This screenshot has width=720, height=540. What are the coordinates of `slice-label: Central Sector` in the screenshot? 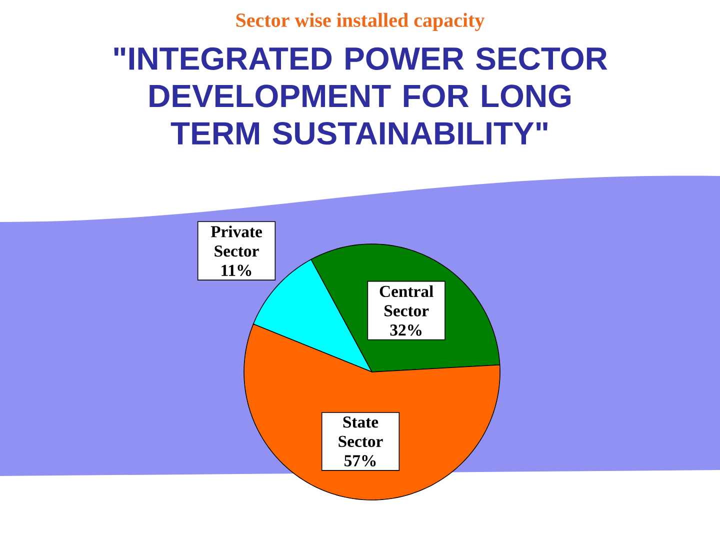 It's located at (407, 300).